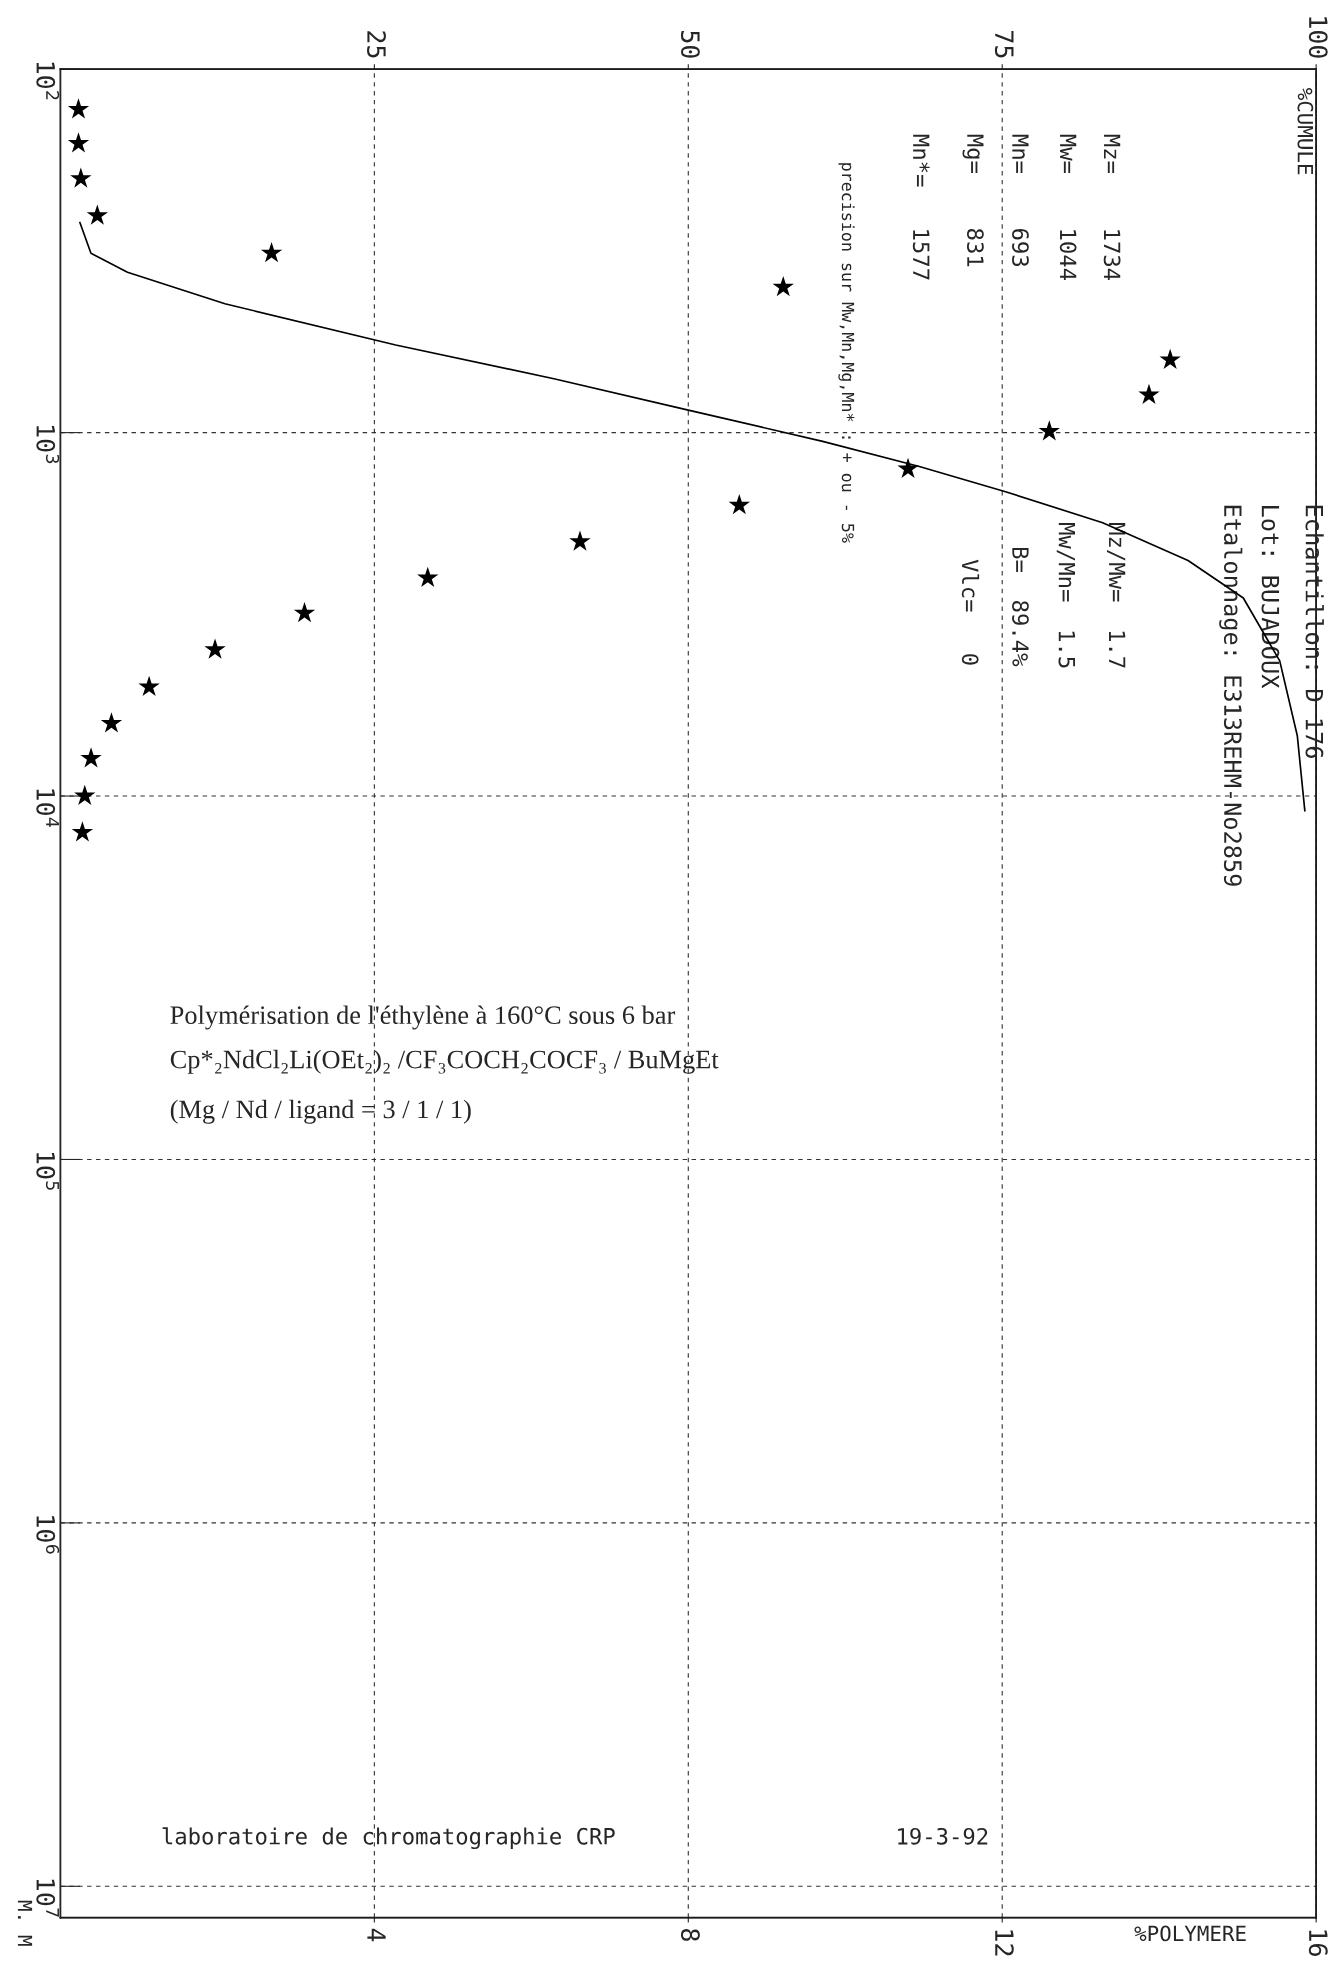 The width and height of the screenshot is (1343, 1977). I want to click on x-tick-label: 16, so click(1318, 1943).